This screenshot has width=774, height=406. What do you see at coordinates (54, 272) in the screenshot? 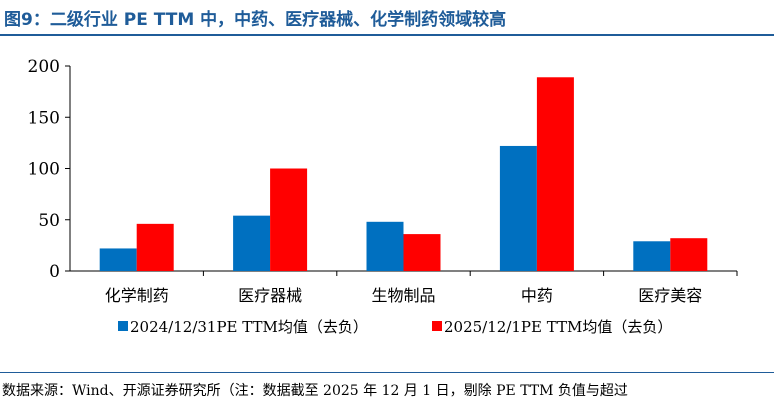
I see `y-tick-label: 0` at bounding box center [54, 272].